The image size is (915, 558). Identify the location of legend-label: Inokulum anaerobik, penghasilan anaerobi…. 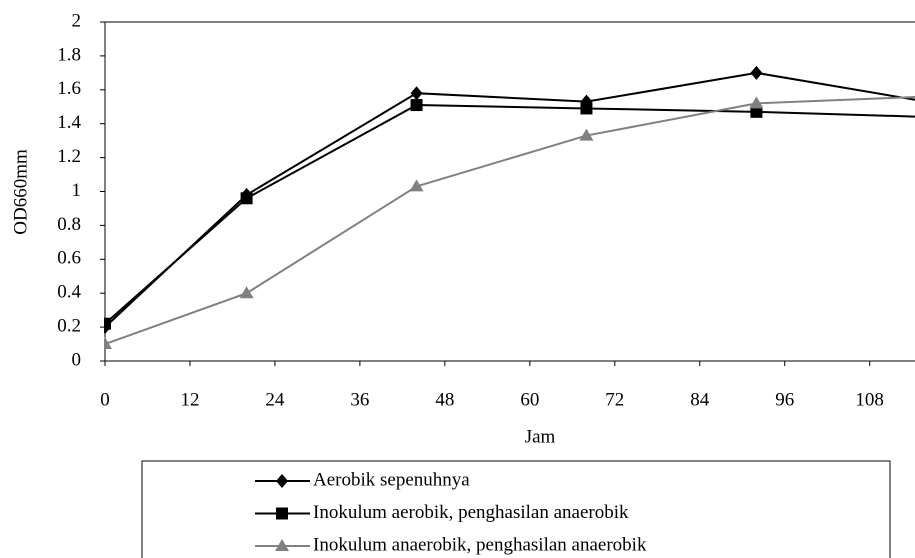
(480, 544).